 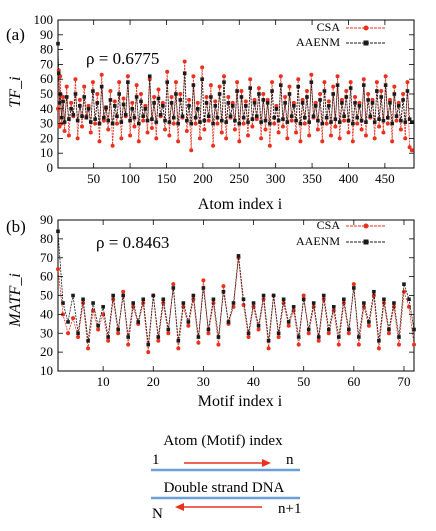 I want to click on x-tick-label: 10, so click(x=103, y=381).